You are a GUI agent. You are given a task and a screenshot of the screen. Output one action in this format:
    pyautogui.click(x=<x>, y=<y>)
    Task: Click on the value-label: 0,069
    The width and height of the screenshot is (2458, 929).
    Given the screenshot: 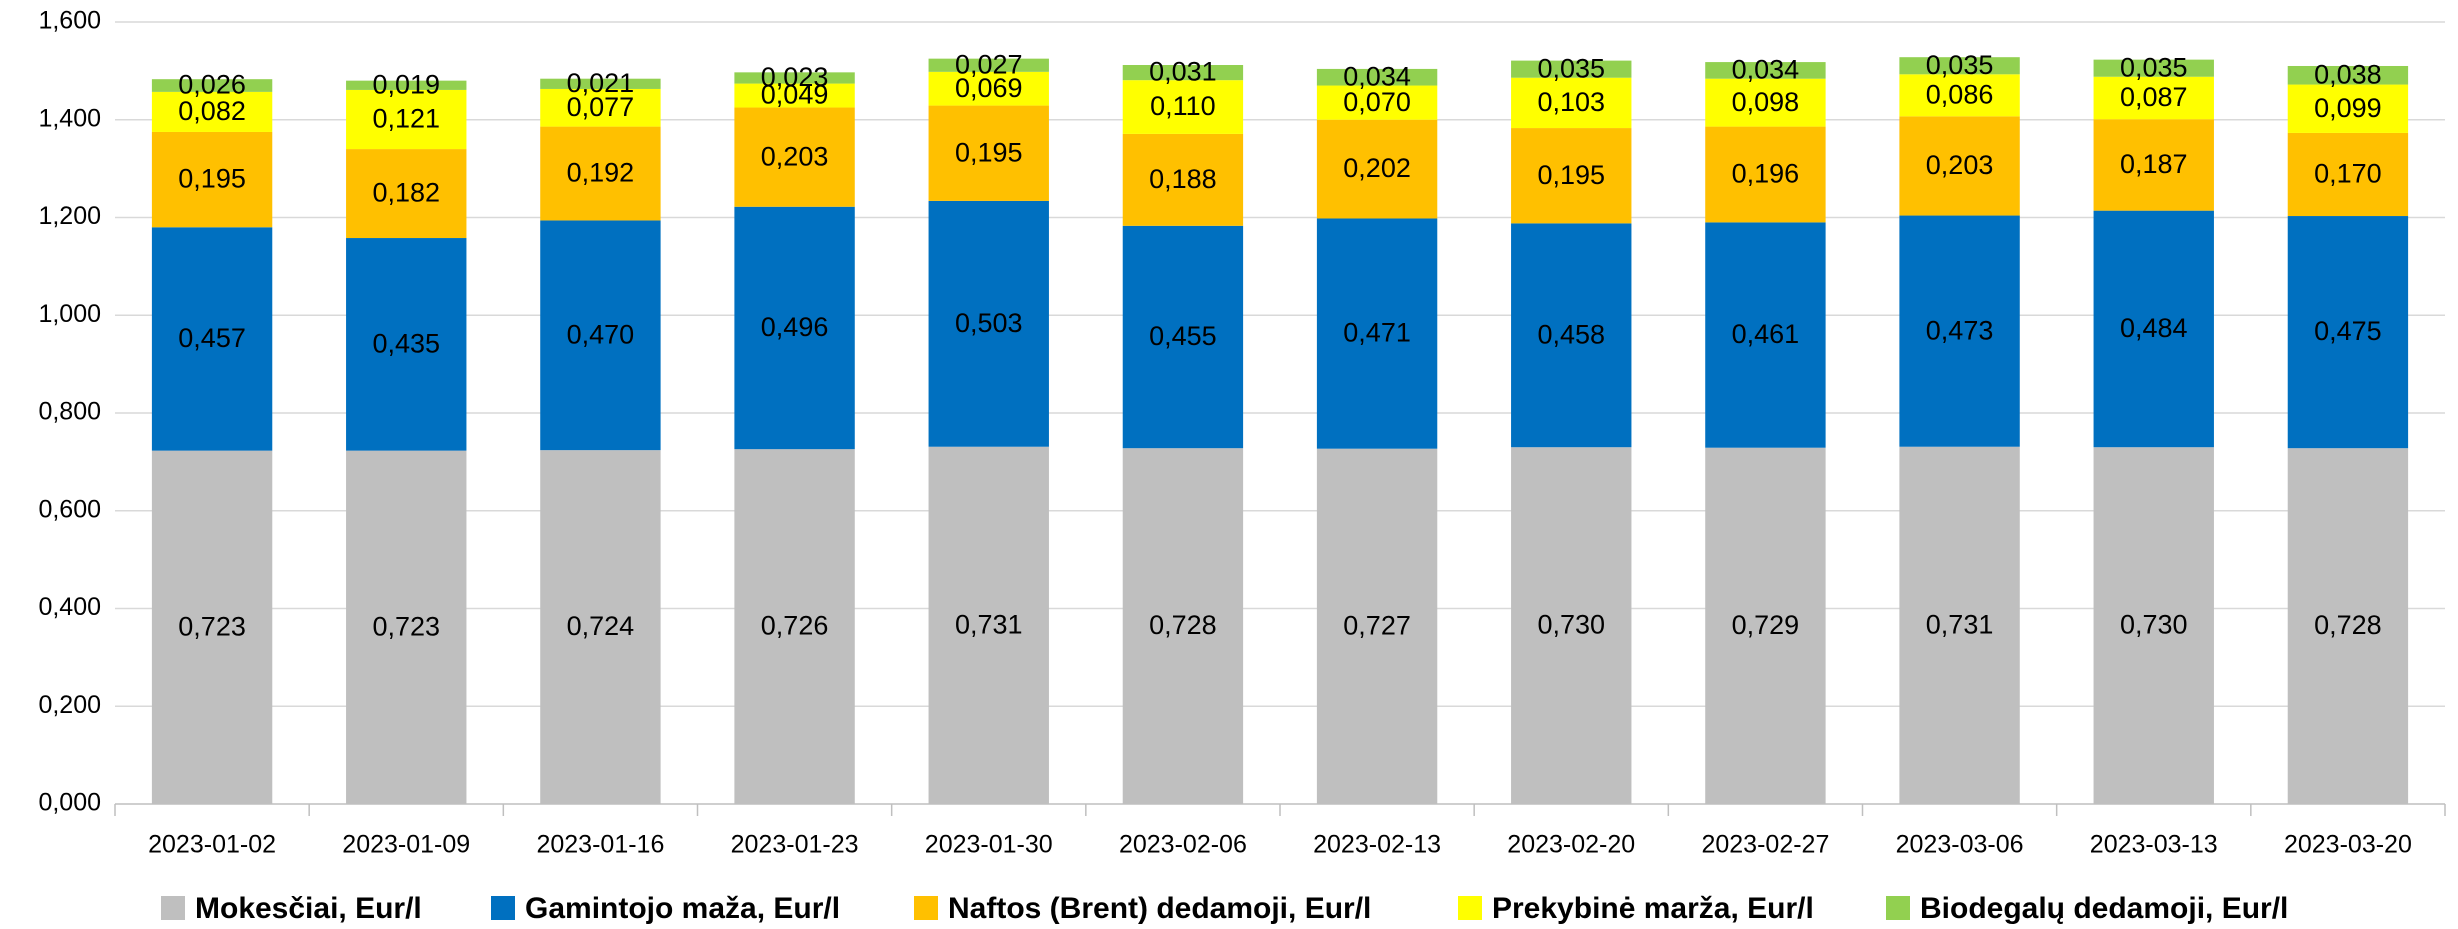 What is the action you would take?
    pyautogui.click(x=989, y=88)
    